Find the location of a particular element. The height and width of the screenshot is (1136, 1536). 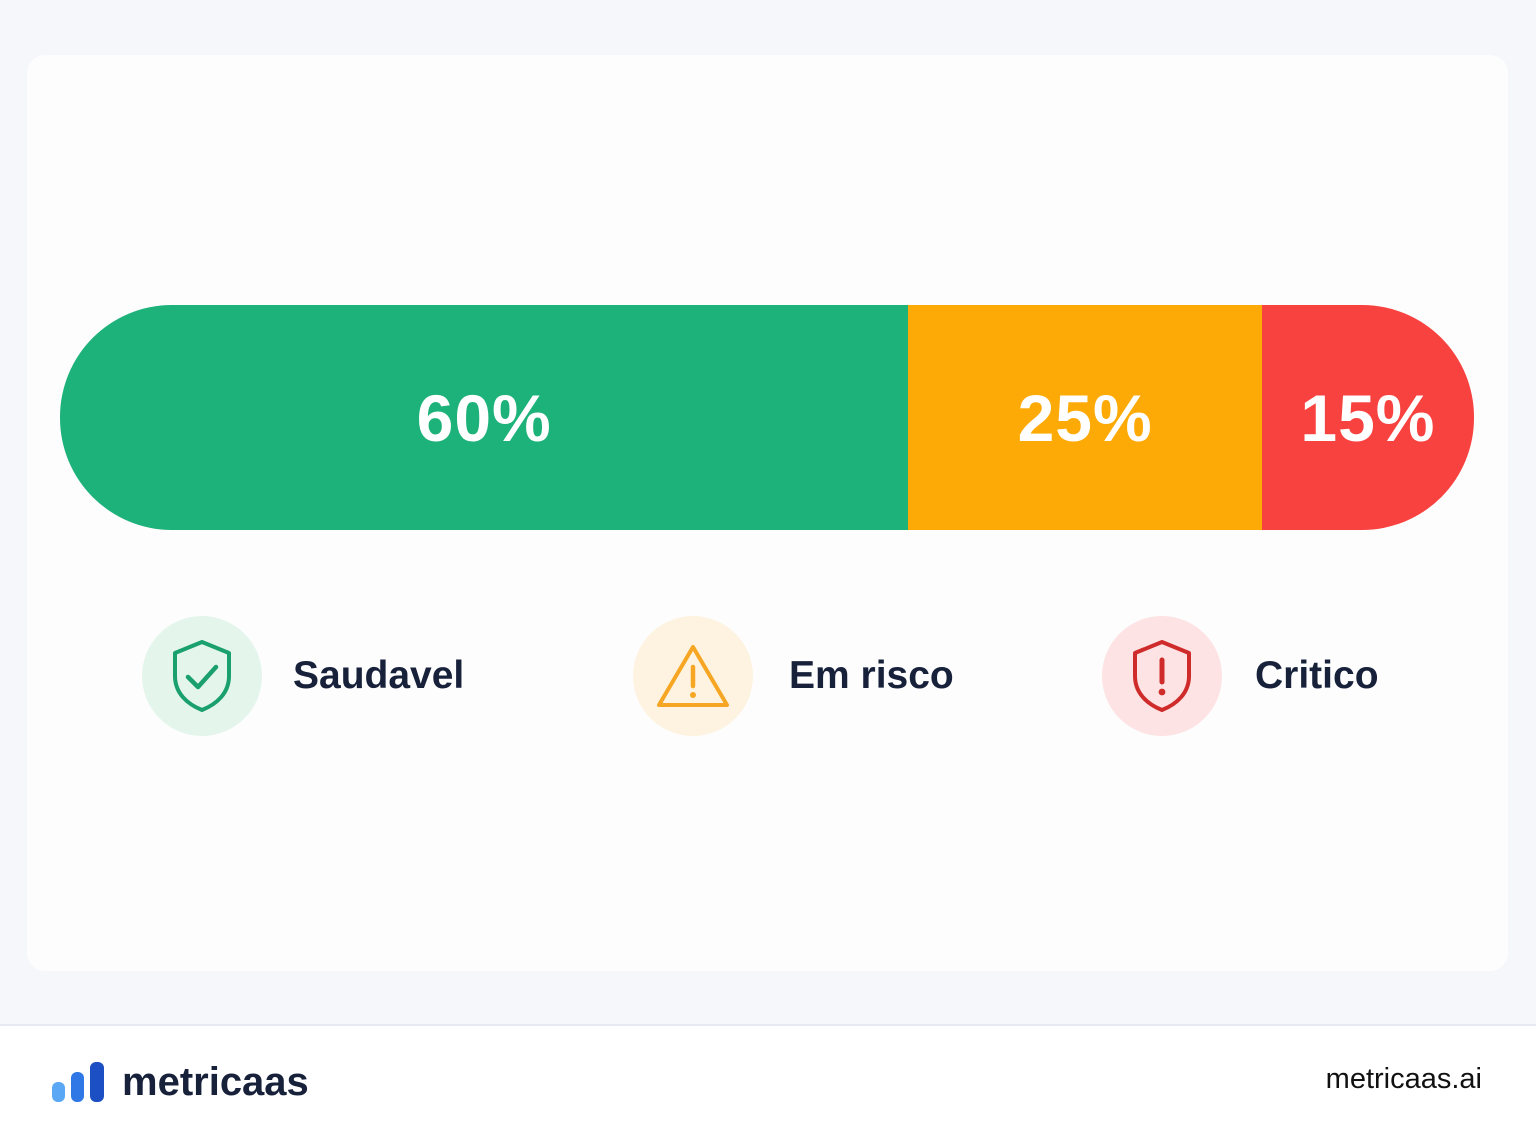

legend-item-saudavel: Saudavel is located at coordinates (303, 676).